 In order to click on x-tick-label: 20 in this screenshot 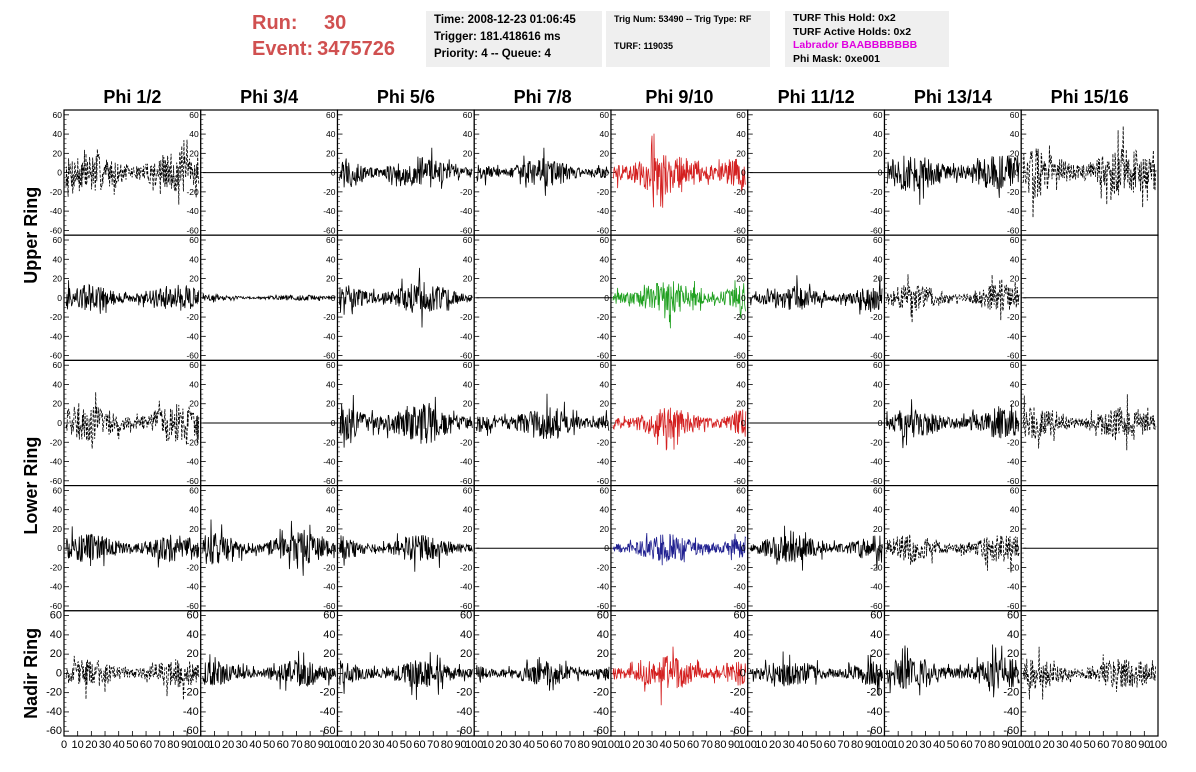, I will do `click(228, 745)`.